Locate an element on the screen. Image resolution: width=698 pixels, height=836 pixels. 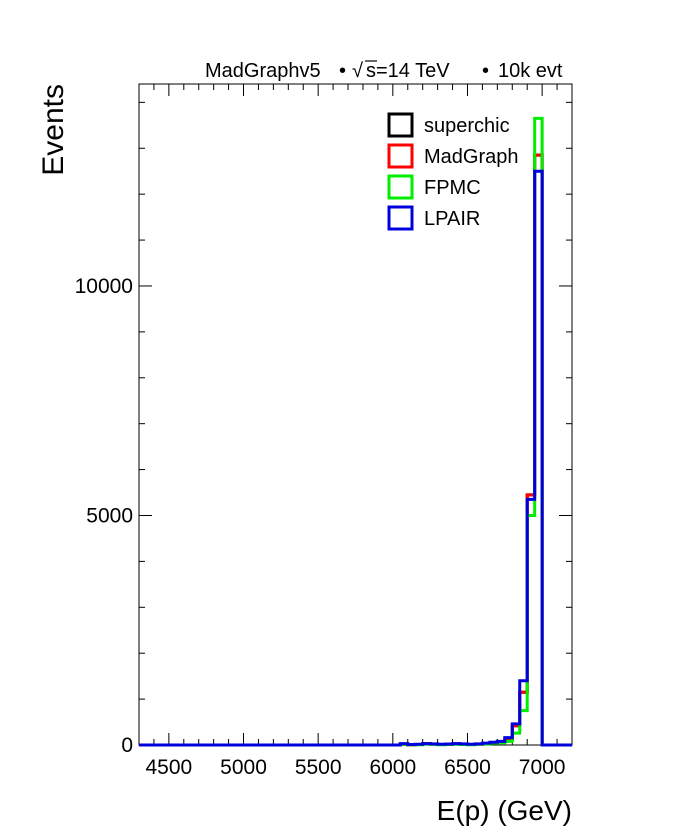
y-tick-label: 0 is located at coordinates (127, 745).